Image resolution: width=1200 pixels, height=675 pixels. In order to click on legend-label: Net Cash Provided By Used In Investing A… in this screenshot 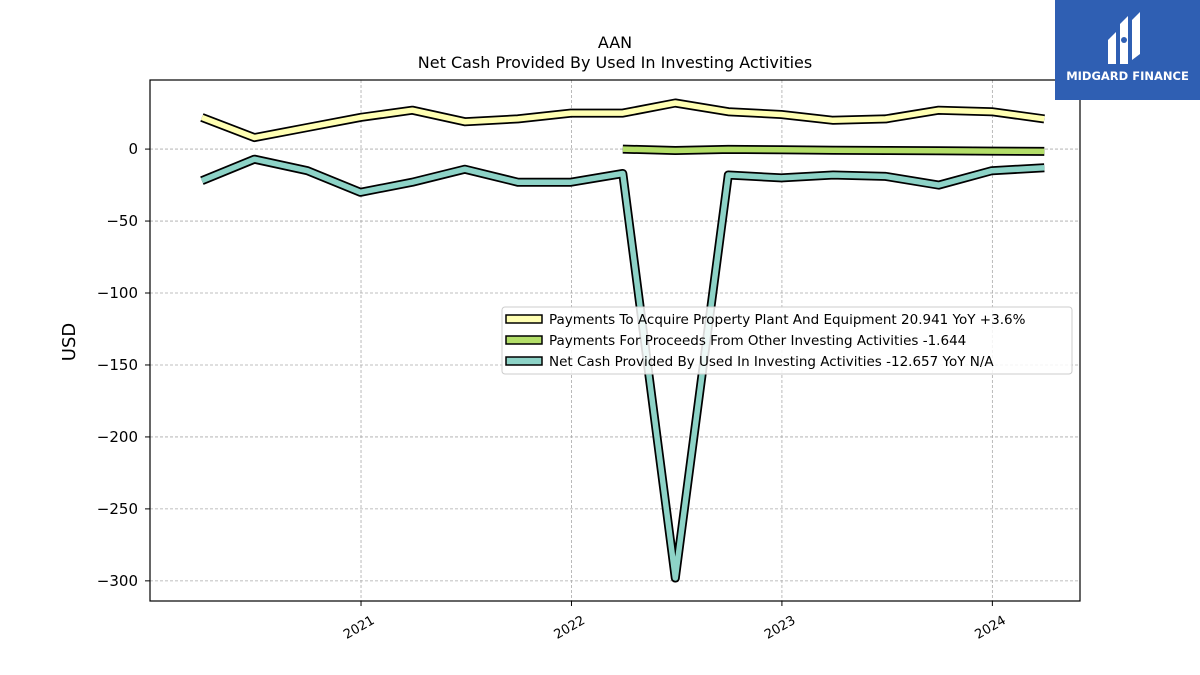, I will do `click(771, 362)`.